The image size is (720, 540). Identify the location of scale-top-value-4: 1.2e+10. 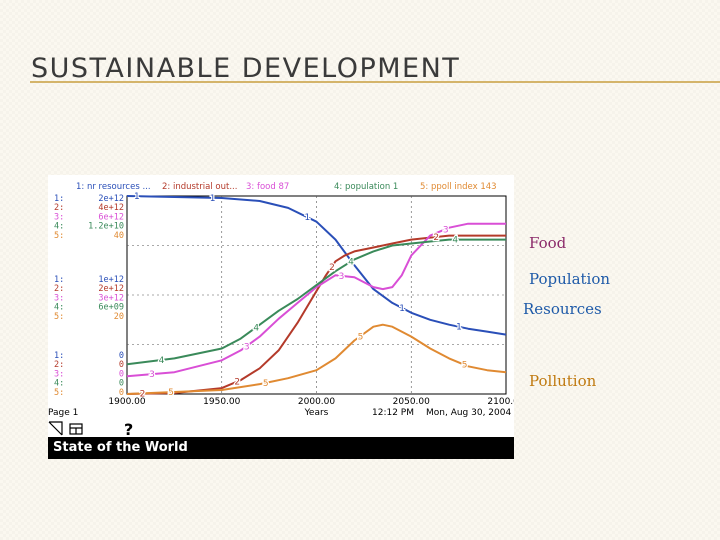
(106, 227).